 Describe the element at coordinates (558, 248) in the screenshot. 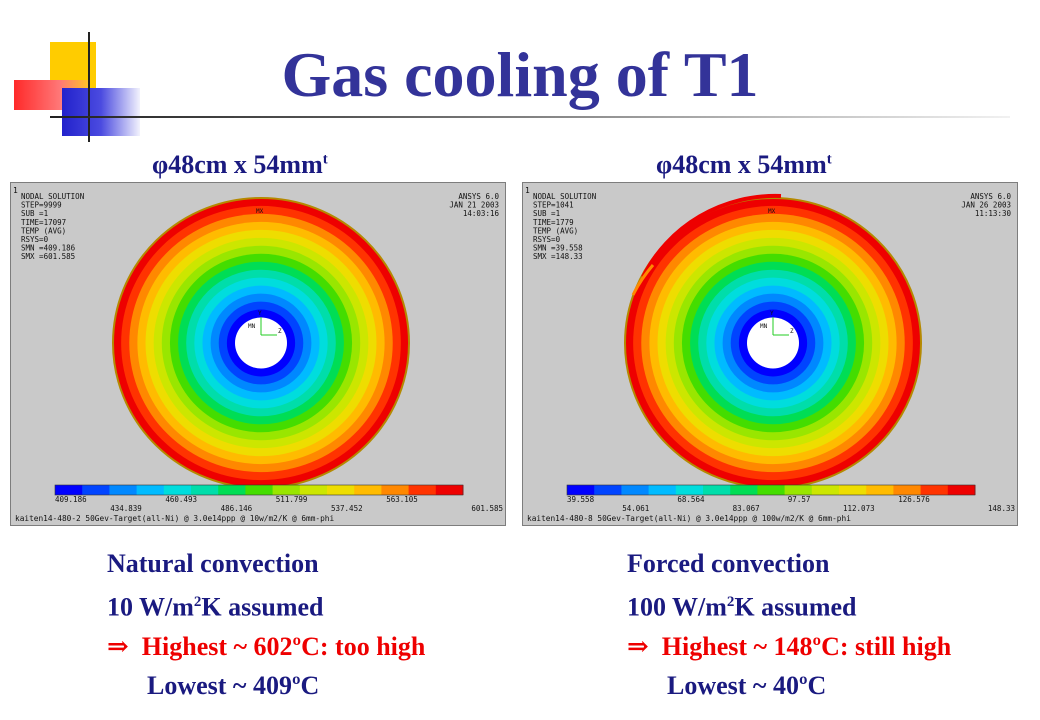

I see `header-left-line: SMN =39.558` at that location.